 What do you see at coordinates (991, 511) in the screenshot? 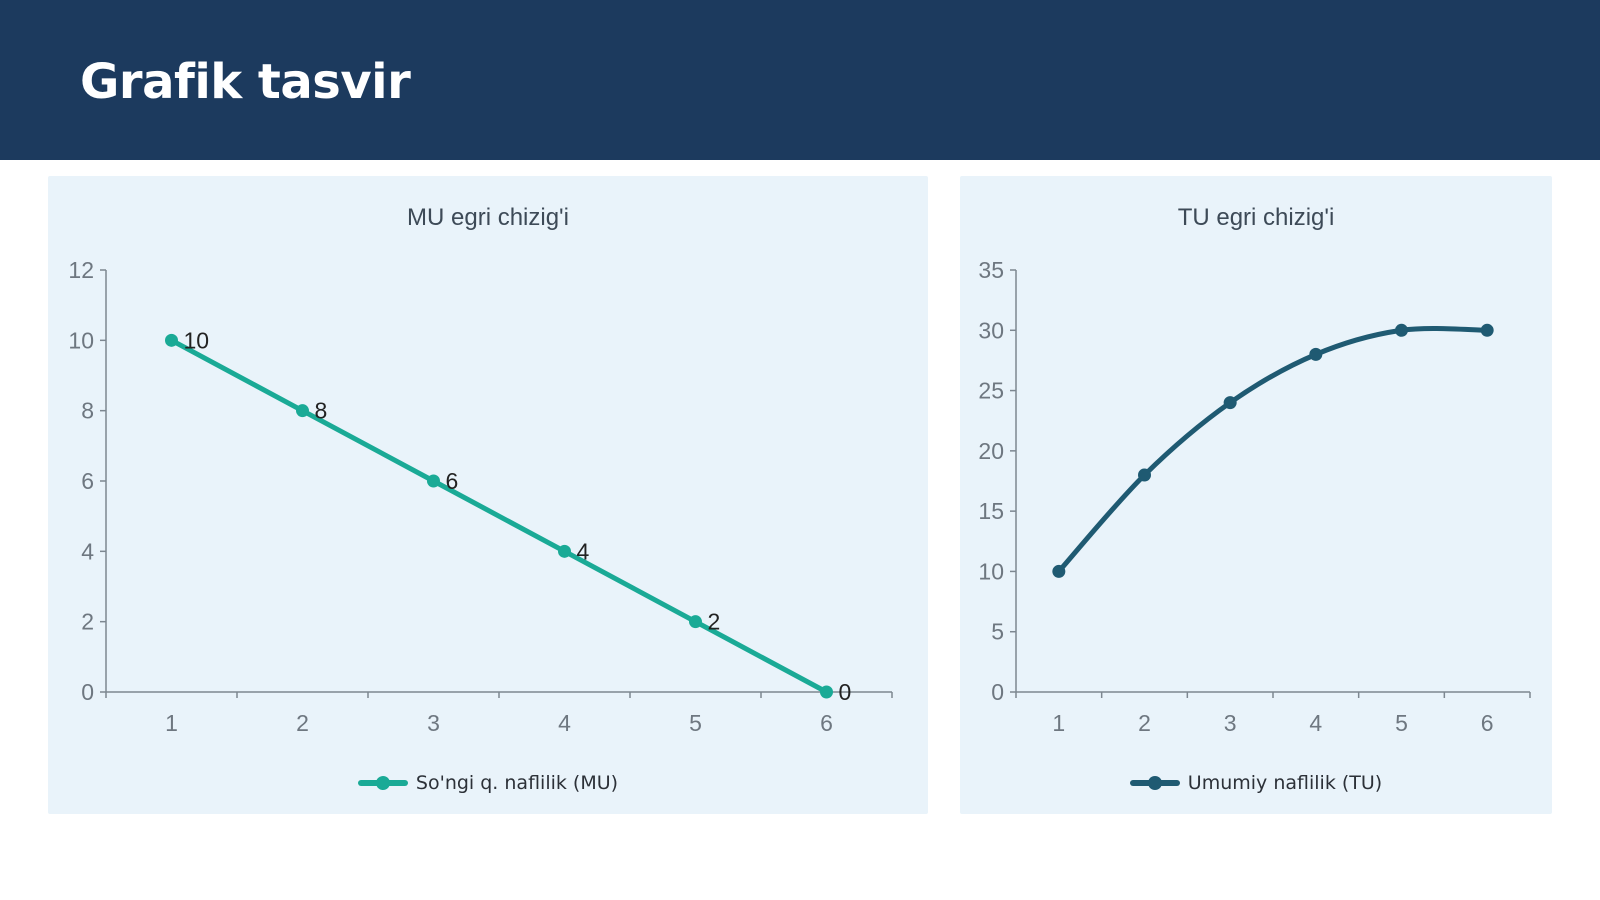
I see `y-tick-label: 15` at bounding box center [991, 511].